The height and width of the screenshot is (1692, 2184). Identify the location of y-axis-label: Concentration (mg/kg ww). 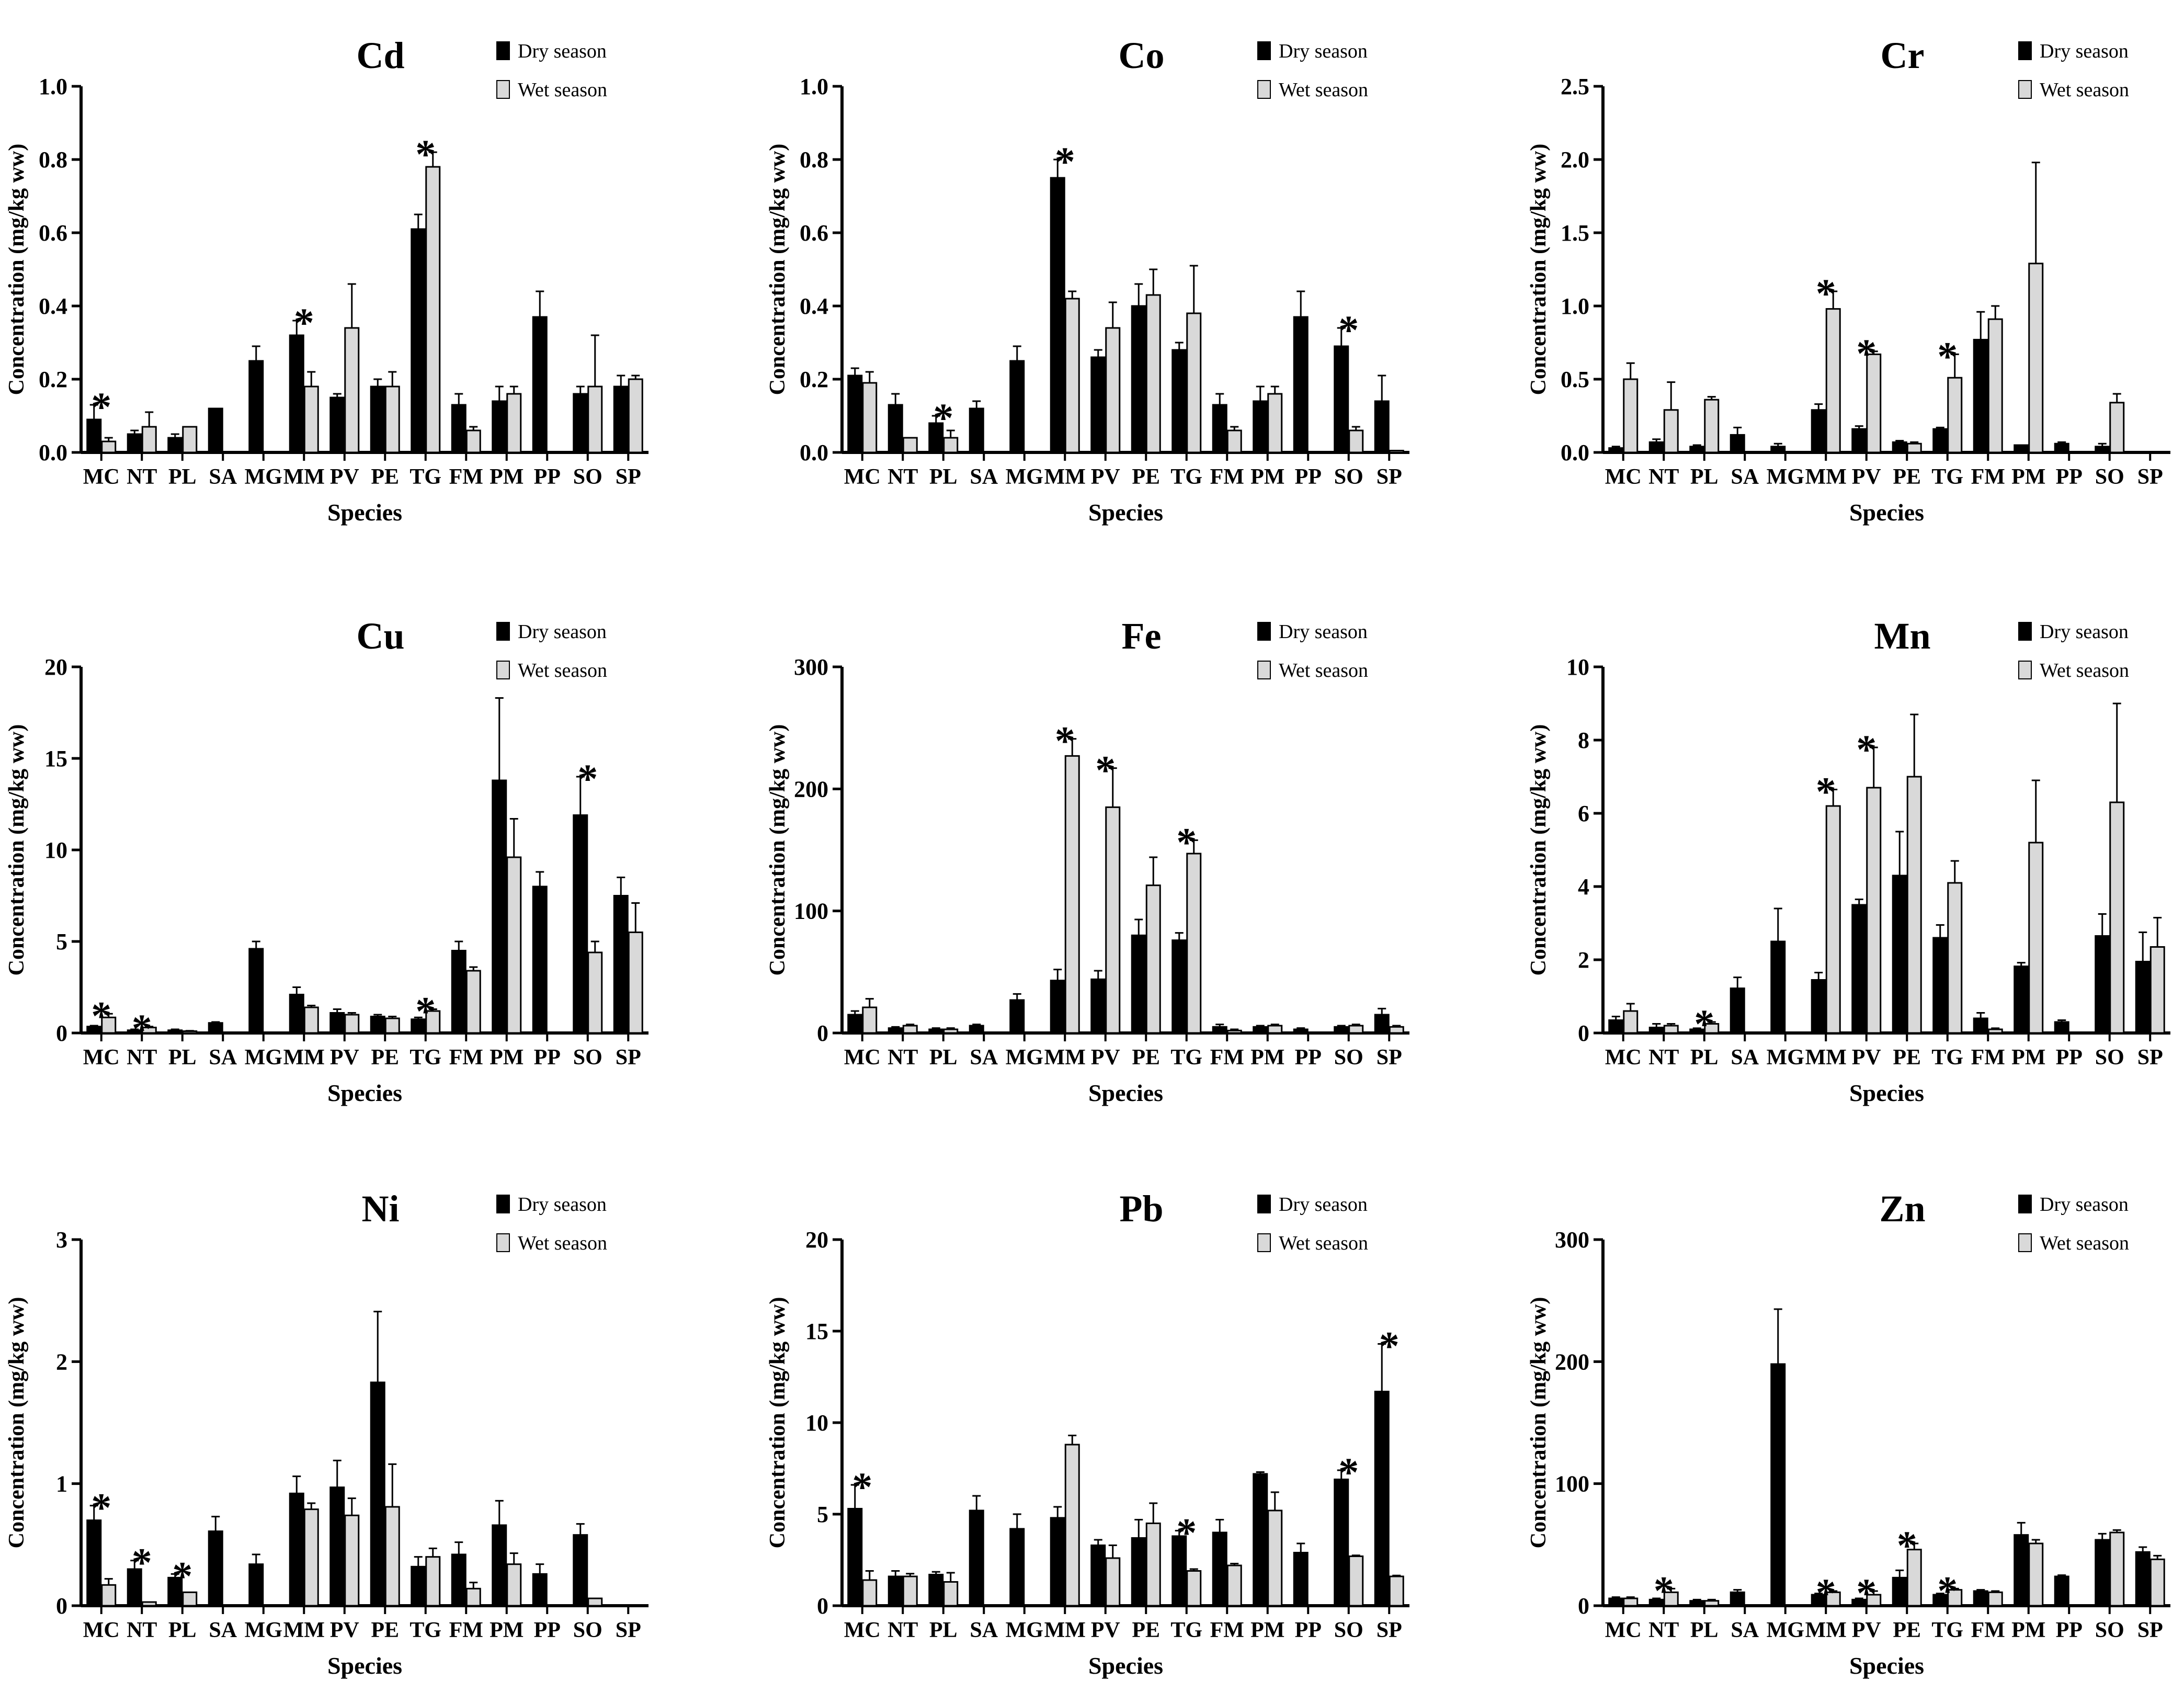
(778, 269).